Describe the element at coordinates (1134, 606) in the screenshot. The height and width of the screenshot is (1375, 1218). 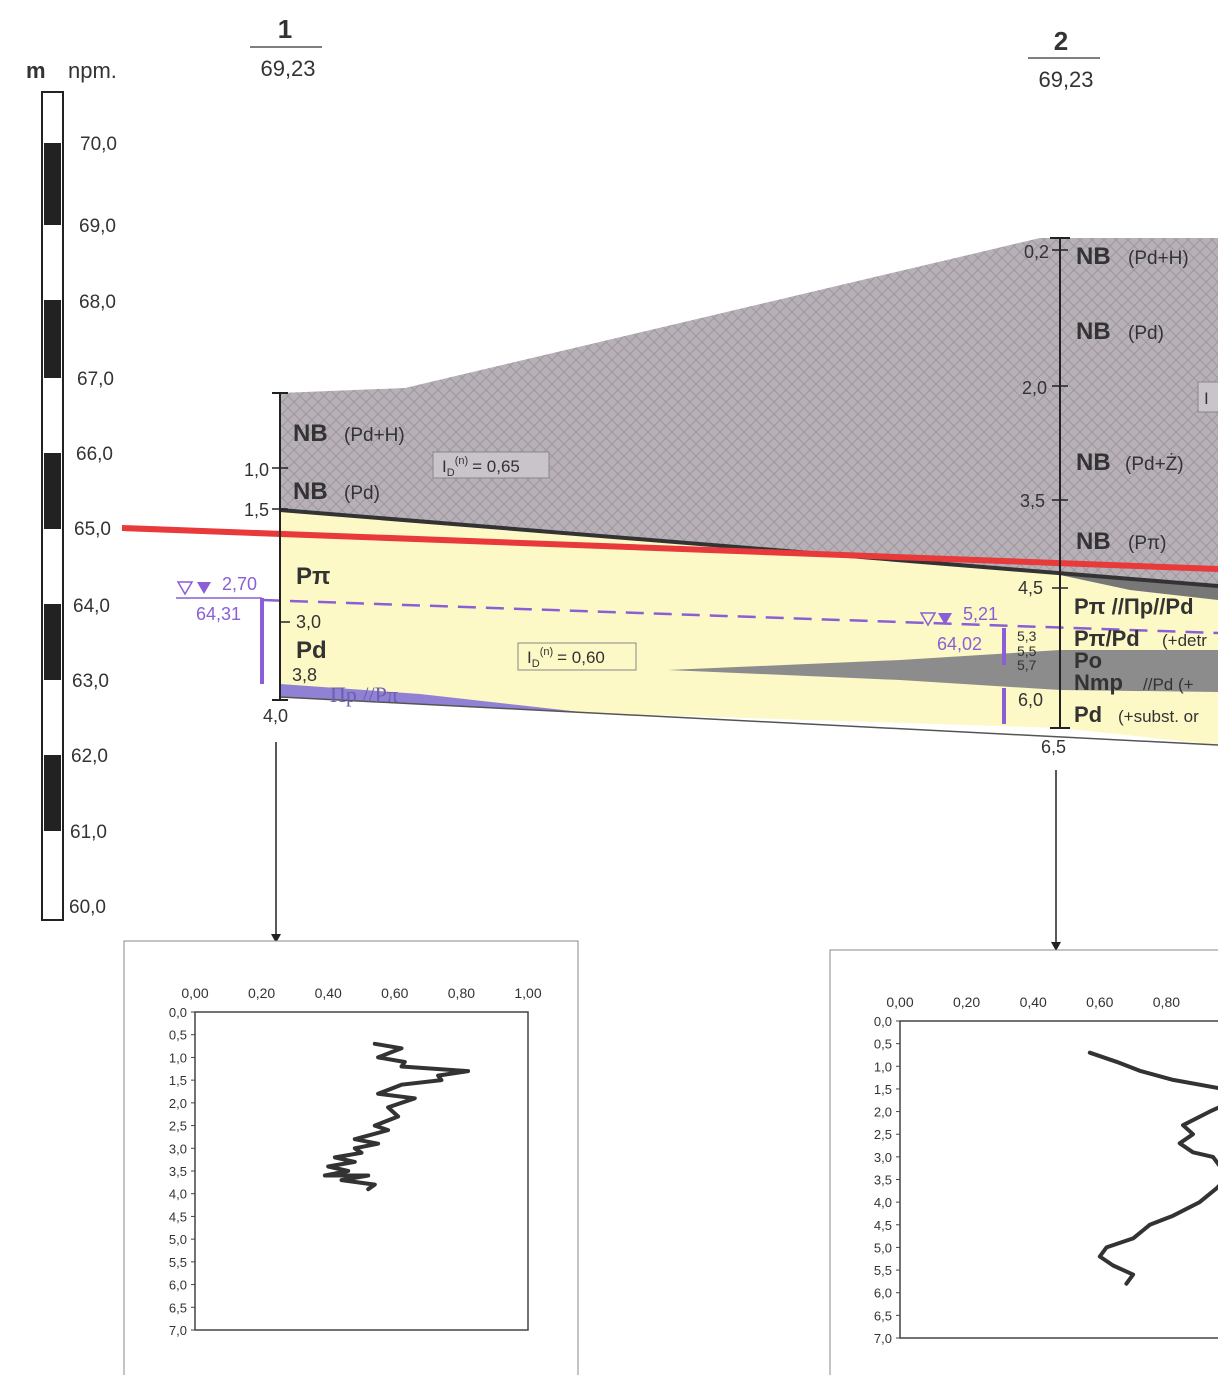
I see `bh2-layer-ppi-pip: Pπ //Πp//Pd` at that location.